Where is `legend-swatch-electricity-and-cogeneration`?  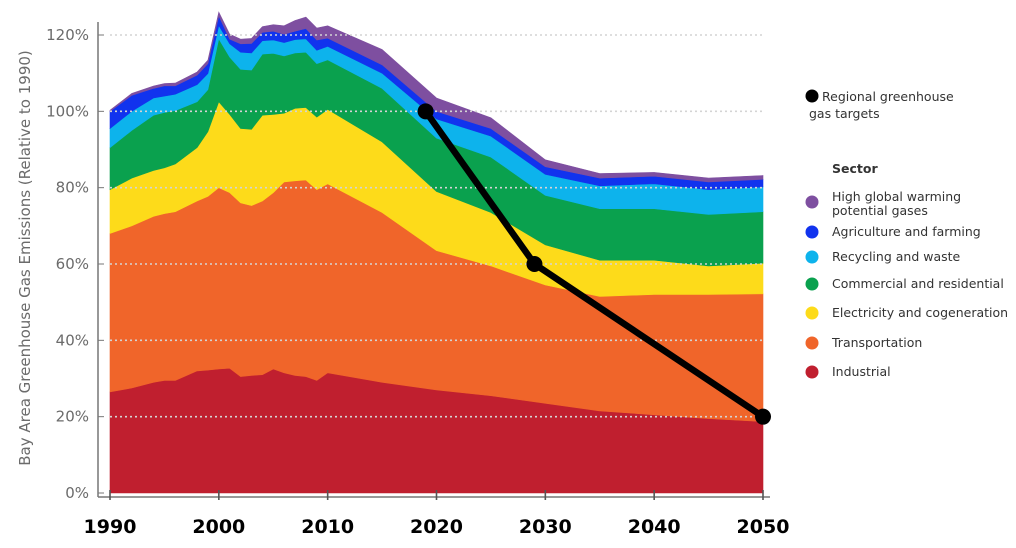
legend-swatch-electricity-and-cogeneration is located at coordinates (812, 313).